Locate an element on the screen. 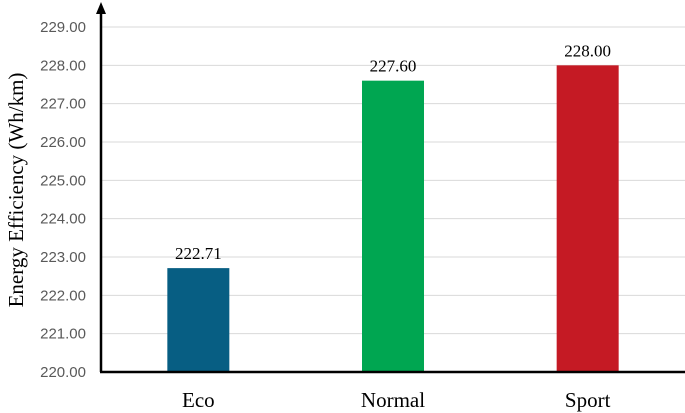 The width and height of the screenshot is (685, 413). x-axis-category-labels: Eco Normal Sport is located at coordinates (396, 400).